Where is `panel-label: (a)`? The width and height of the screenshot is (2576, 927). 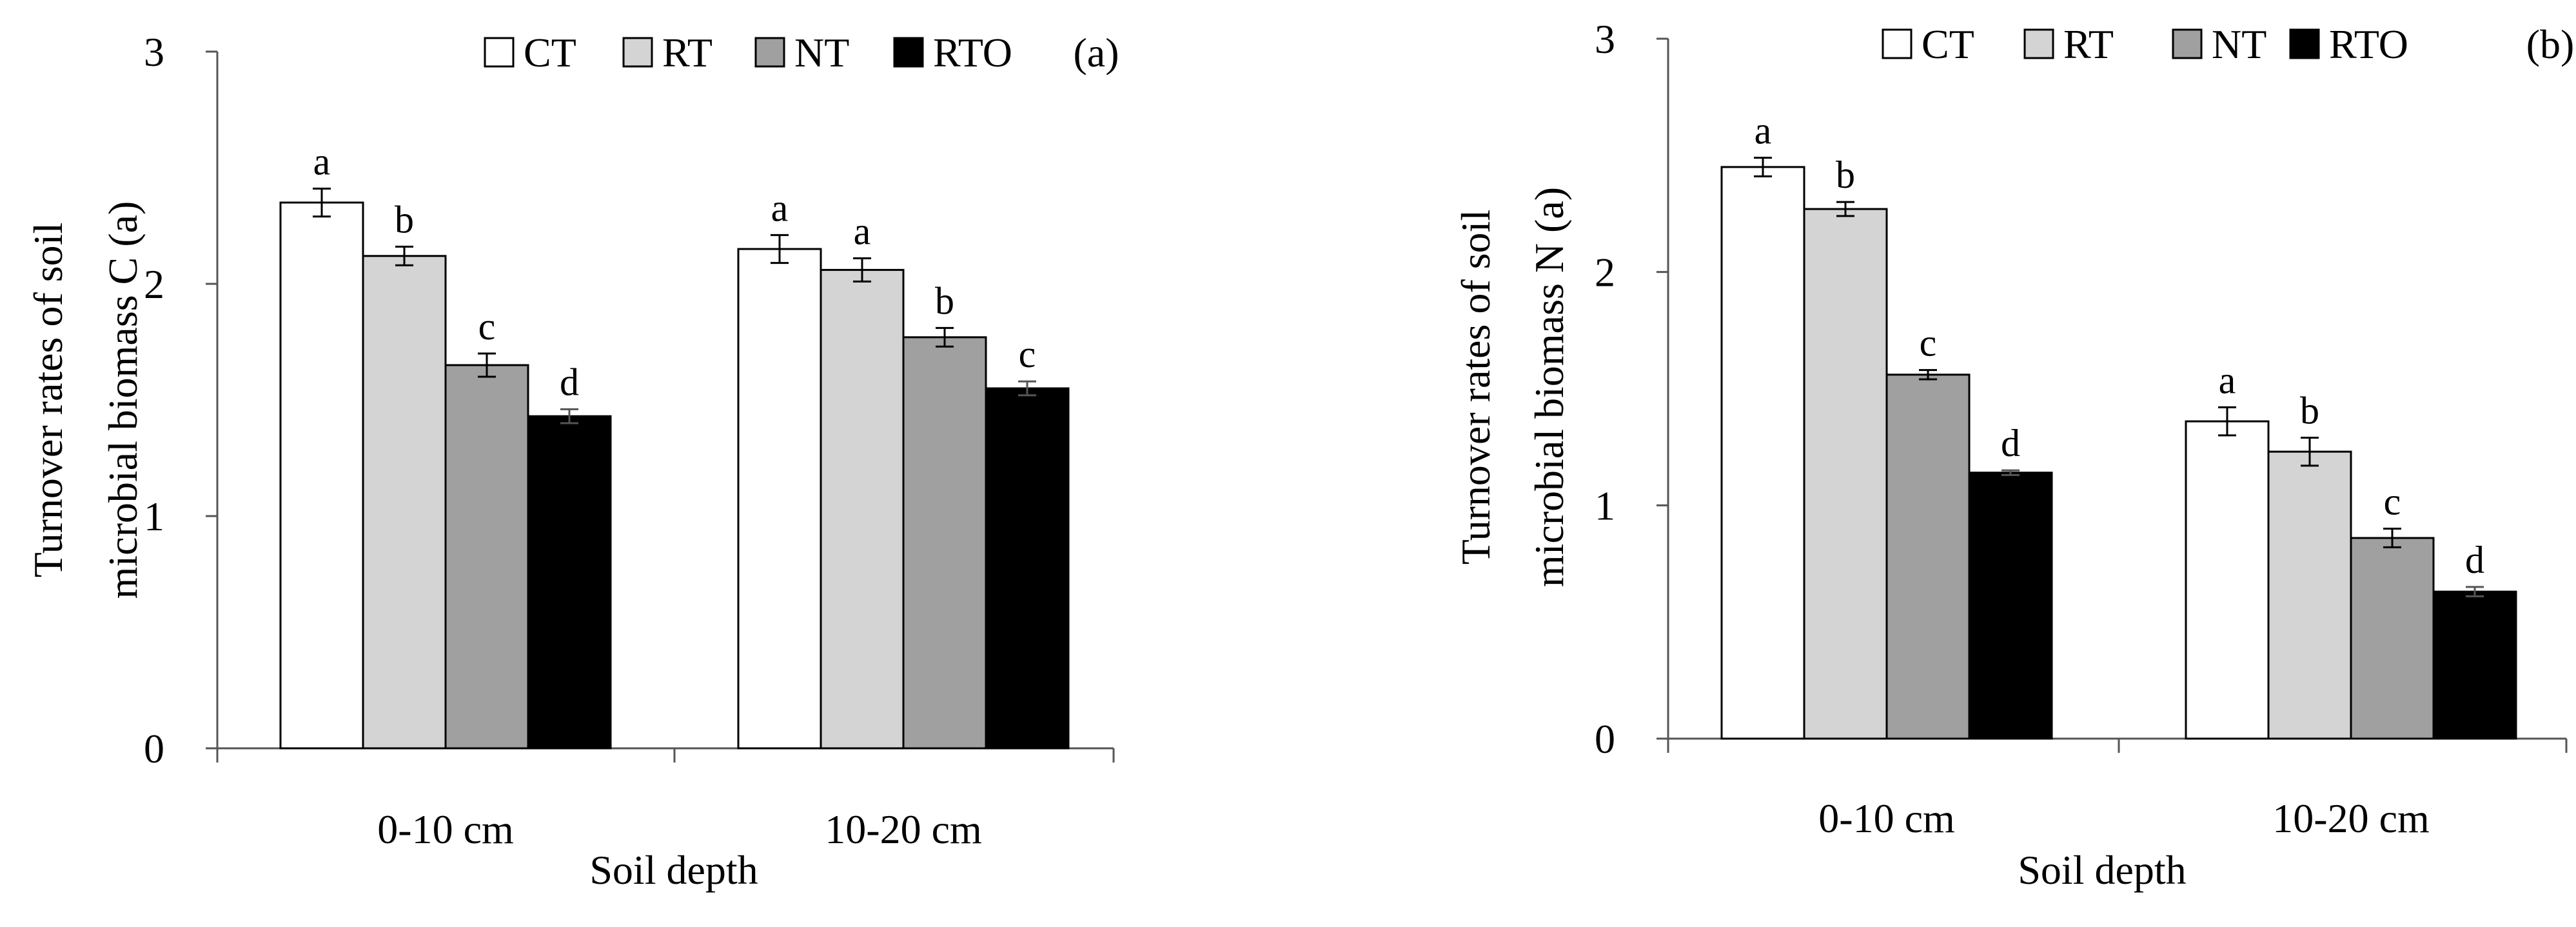 panel-label: (a) is located at coordinates (1096, 52).